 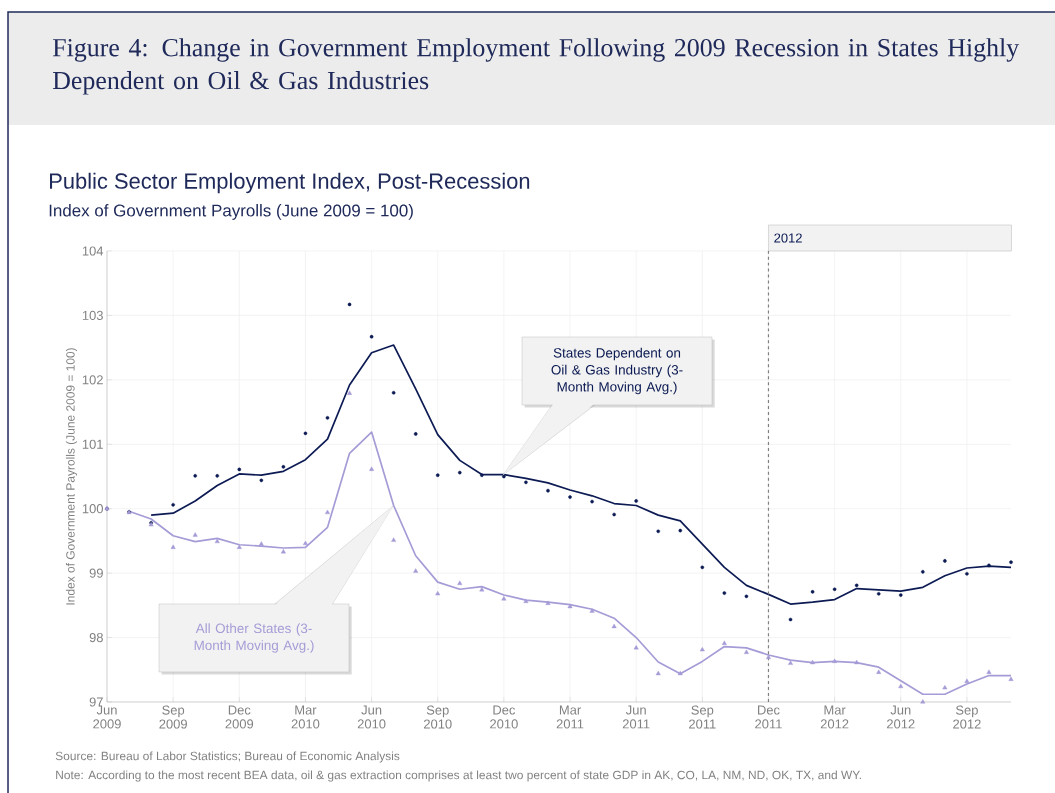 I want to click on x-tick-label: Jun 2010, so click(x=371, y=717).